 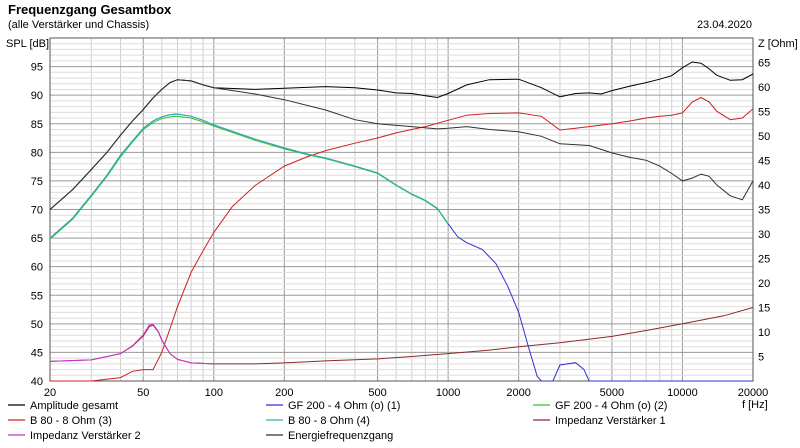 I want to click on y2-tick-label: 45, so click(x=764, y=162).